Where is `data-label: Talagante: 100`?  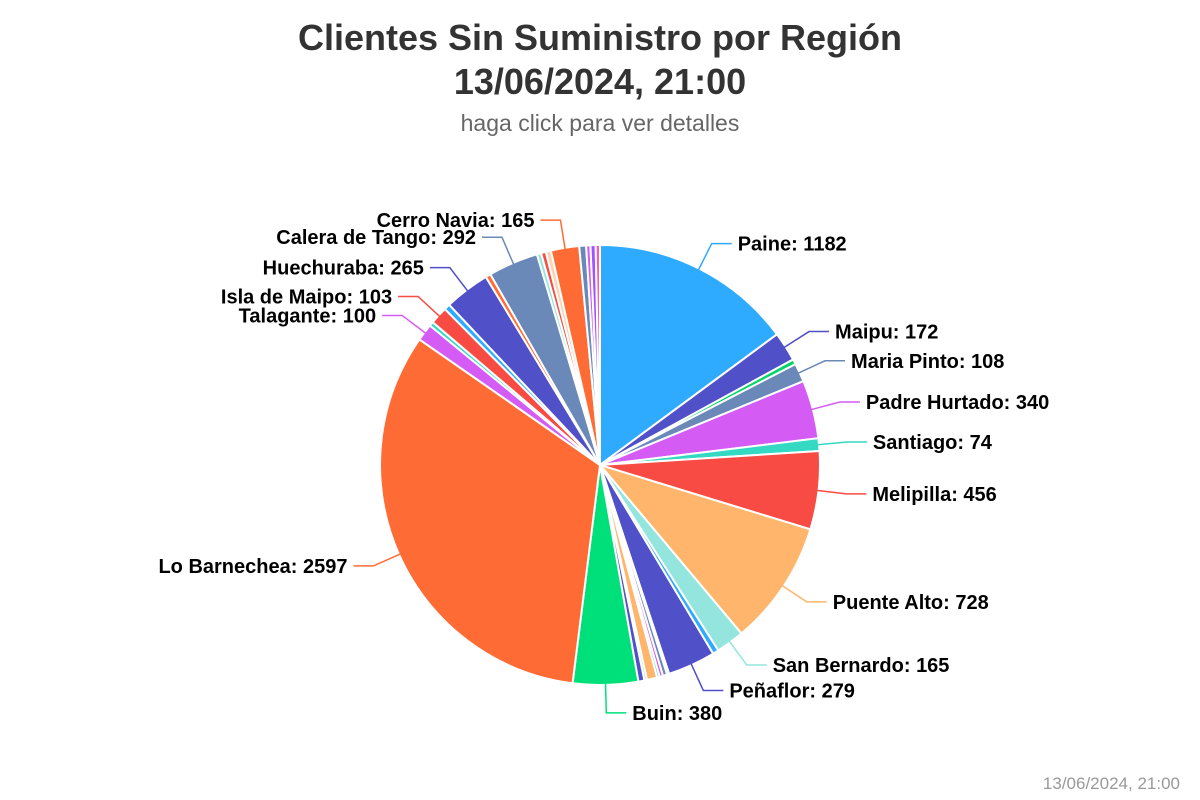
data-label: Talagante: 100 is located at coordinates (307, 316).